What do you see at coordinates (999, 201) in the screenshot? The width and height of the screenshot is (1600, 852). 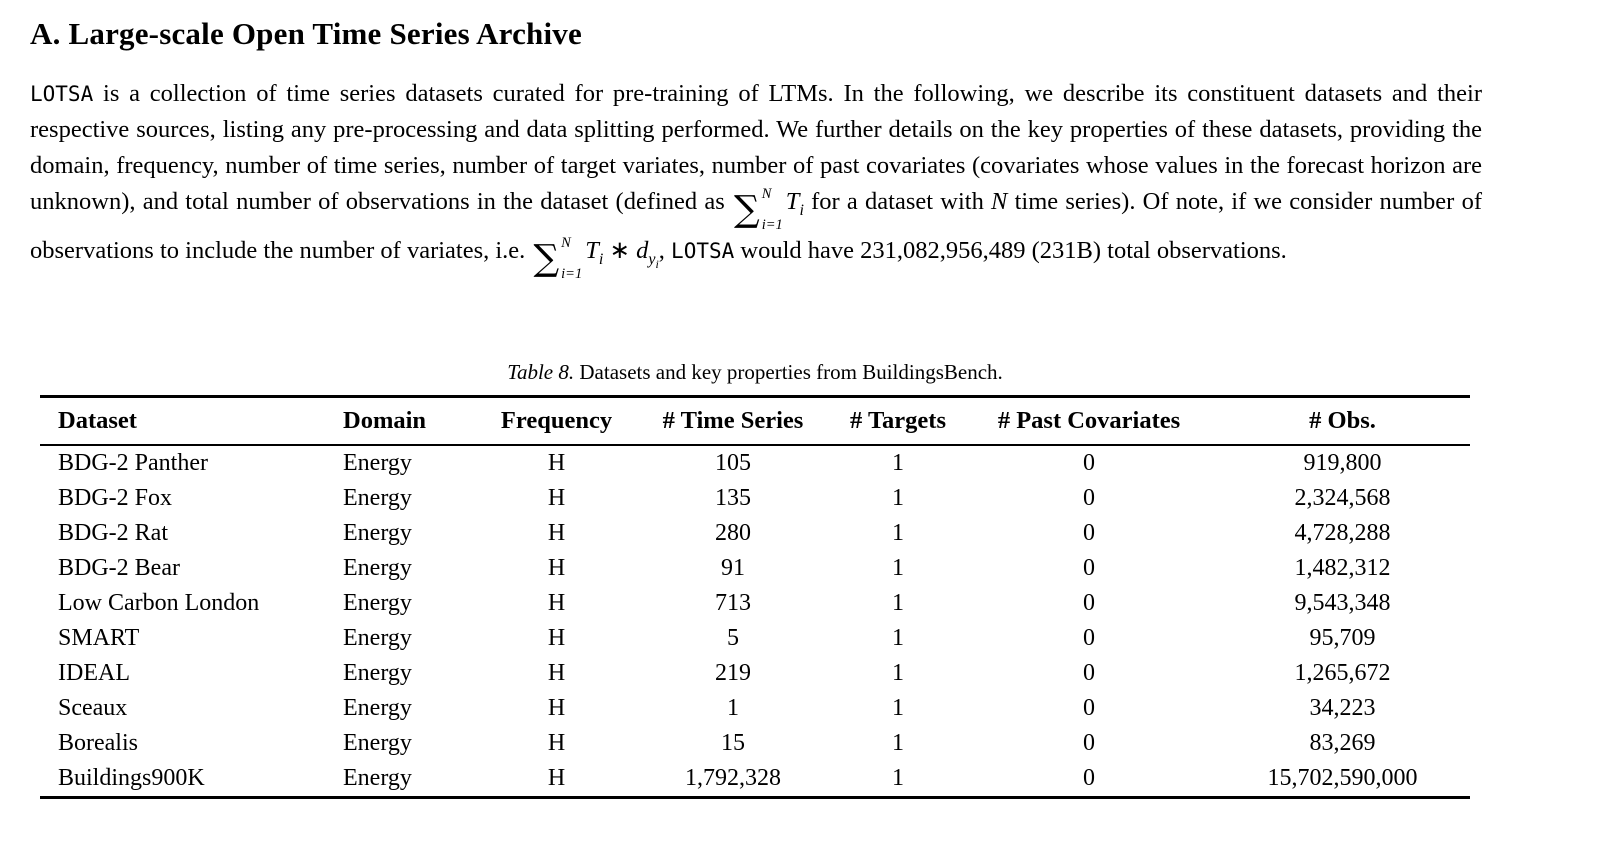 I see `math-var-N: N` at bounding box center [999, 201].